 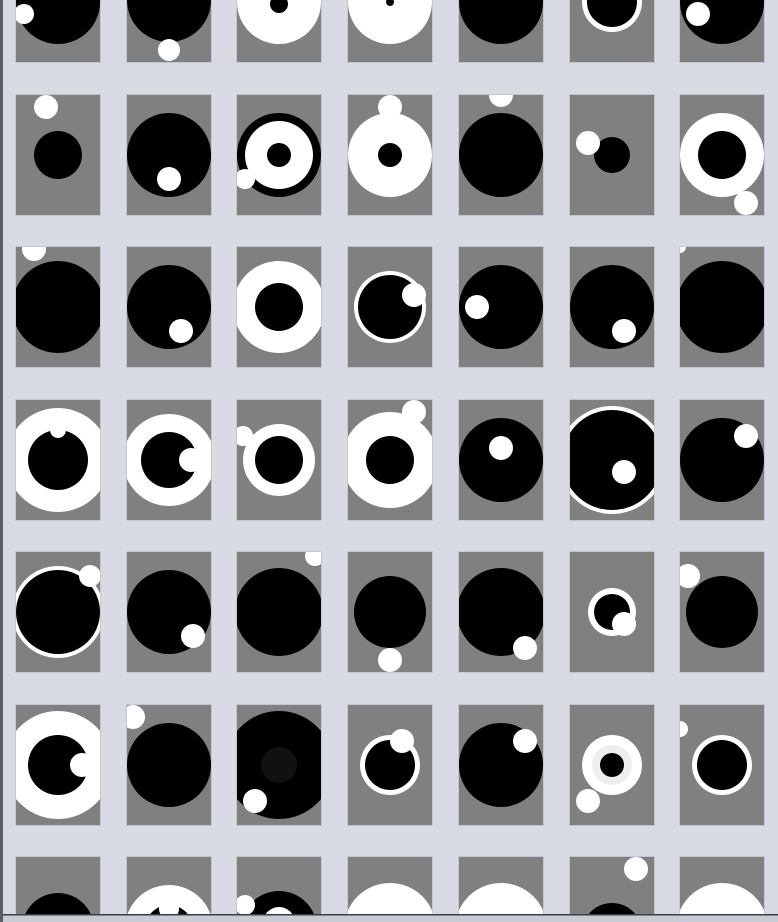 What do you see at coordinates (1, 461) in the screenshot?
I see `left-border` at bounding box center [1, 461].